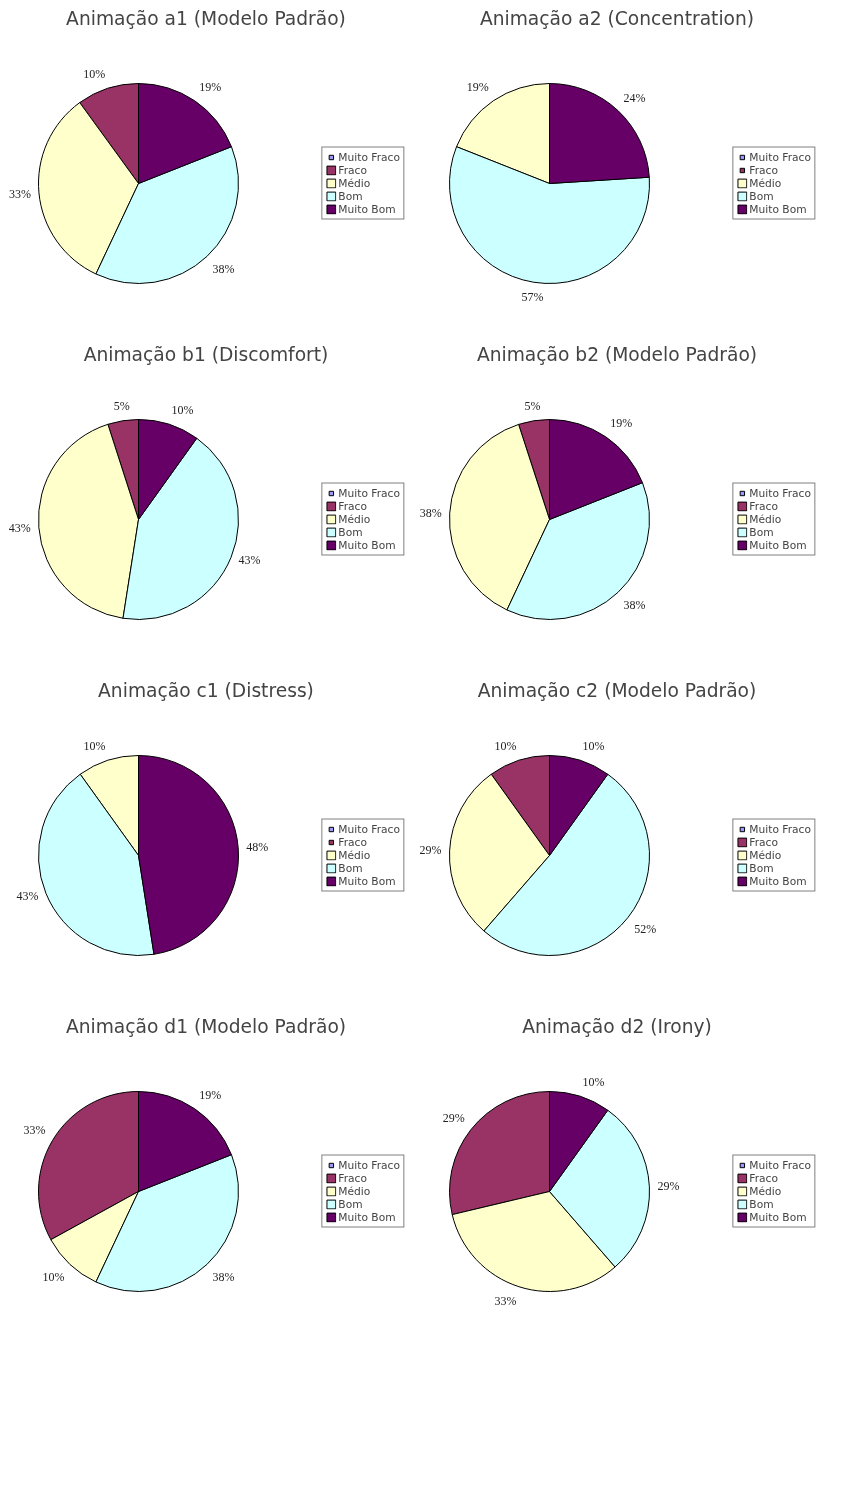 The height and width of the screenshot is (1504, 844). What do you see at coordinates (206, 1026) in the screenshot?
I see `chart-title: Animação d1 (Modelo Padrão)` at bounding box center [206, 1026].